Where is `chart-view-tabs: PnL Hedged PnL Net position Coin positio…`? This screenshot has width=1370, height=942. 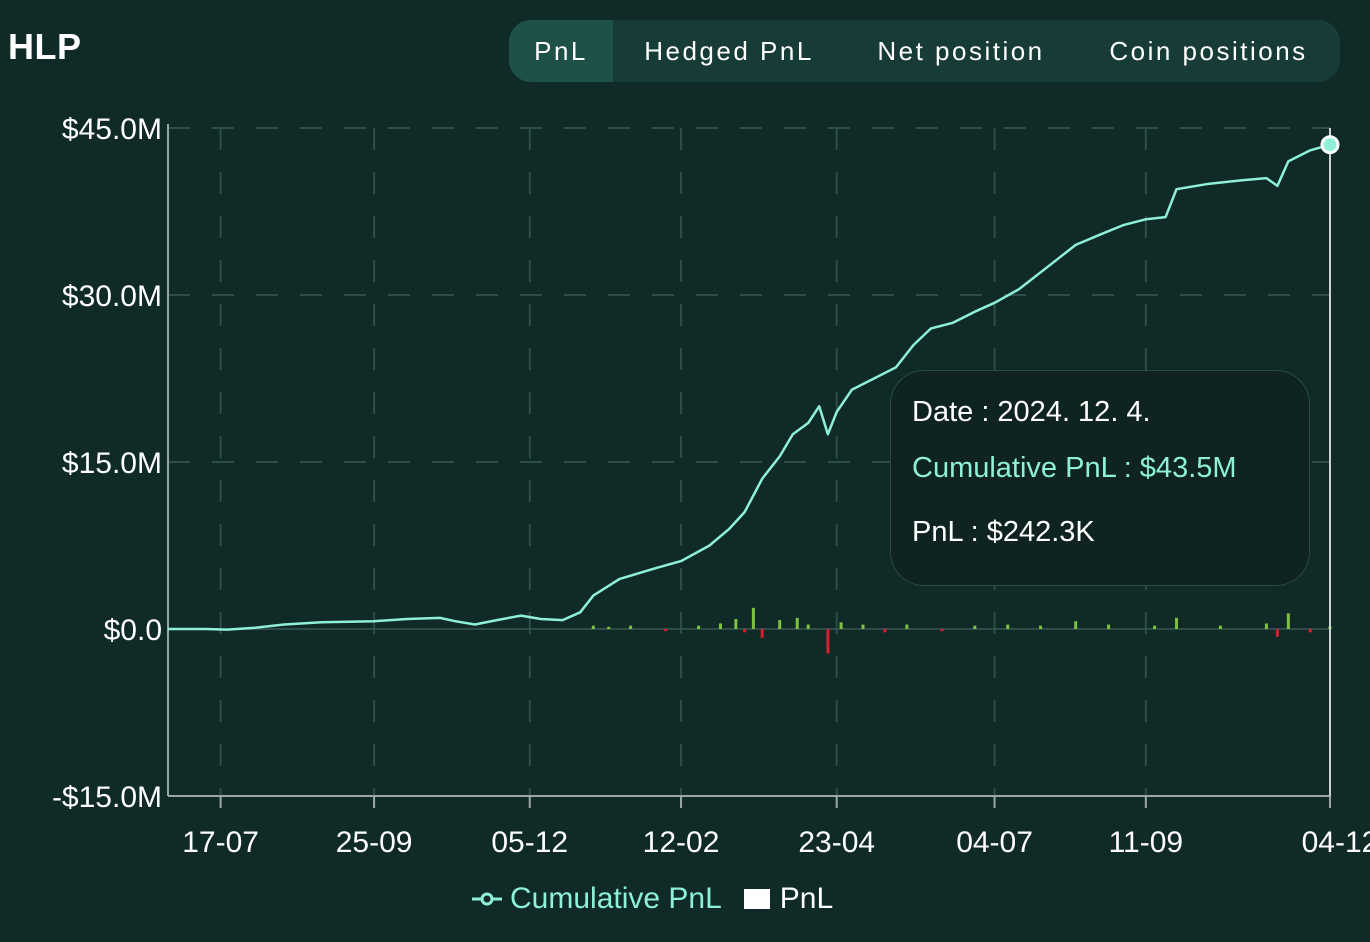 chart-view-tabs: PnL Hedged PnL Net position Coin positio… is located at coordinates (924, 51).